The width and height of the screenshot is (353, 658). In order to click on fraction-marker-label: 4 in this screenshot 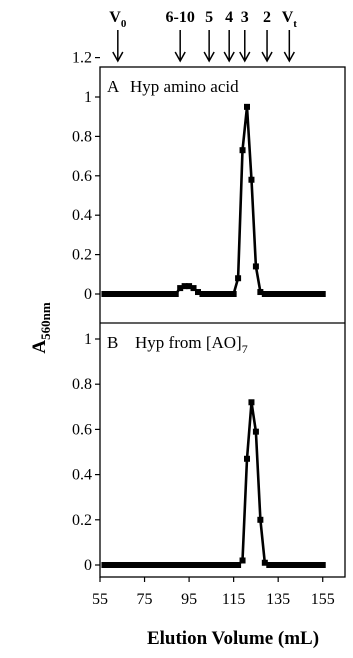, I will do `click(229, 17)`.